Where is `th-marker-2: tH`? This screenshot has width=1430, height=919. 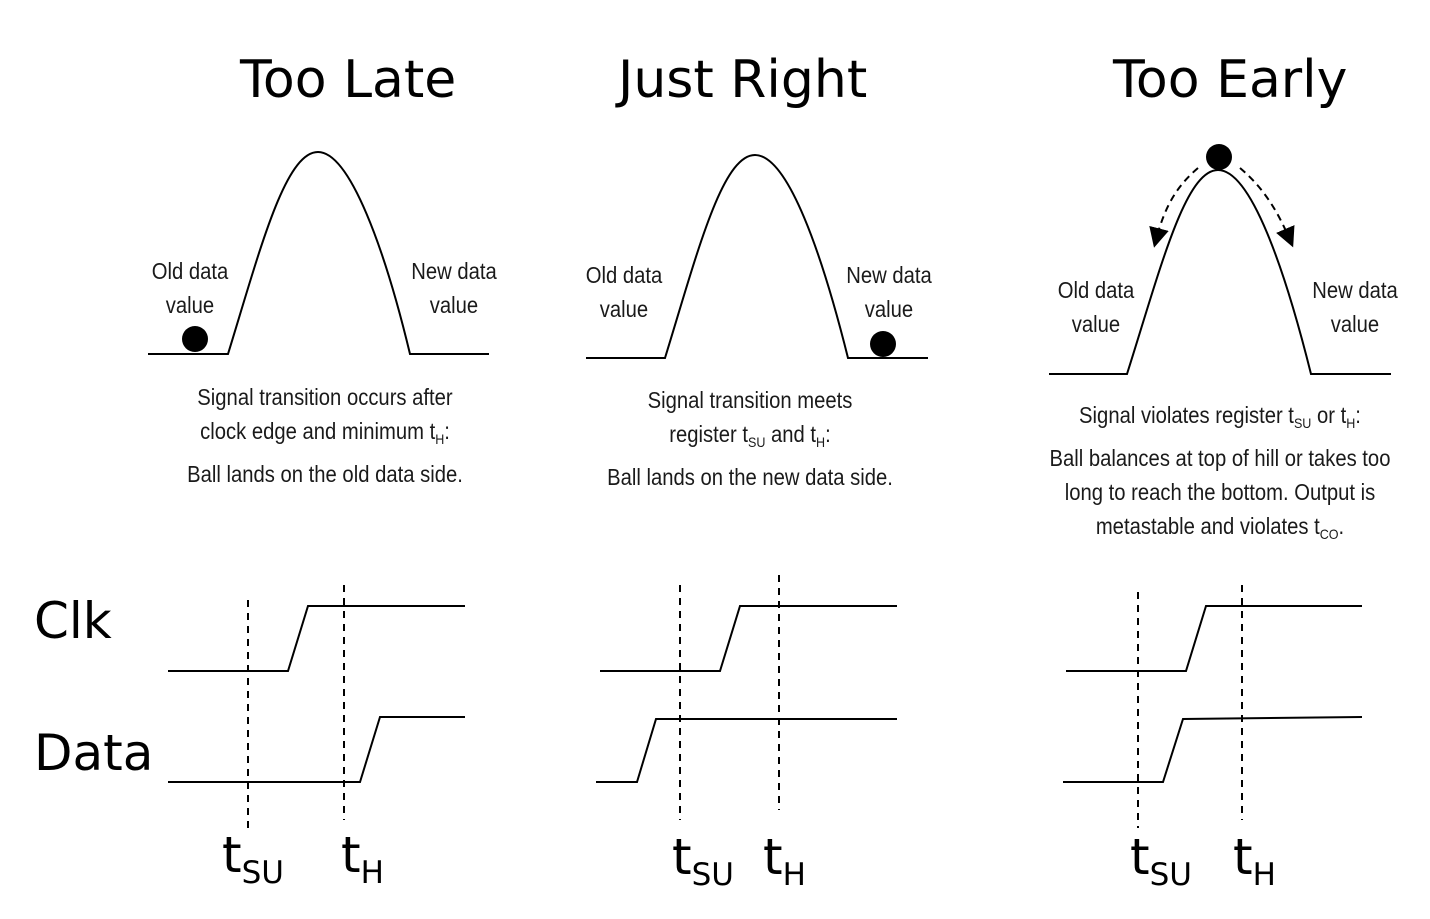
th-marker-2: tH is located at coordinates (784, 860).